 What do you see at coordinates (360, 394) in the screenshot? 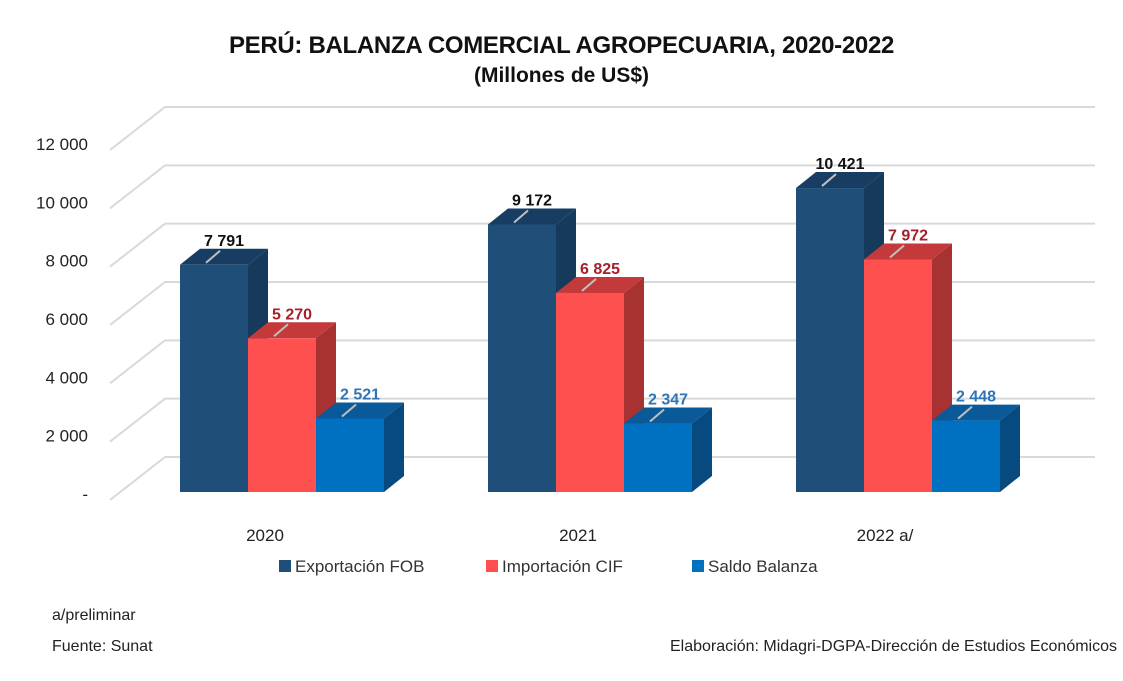
I see `data-label: 2 521` at bounding box center [360, 394].